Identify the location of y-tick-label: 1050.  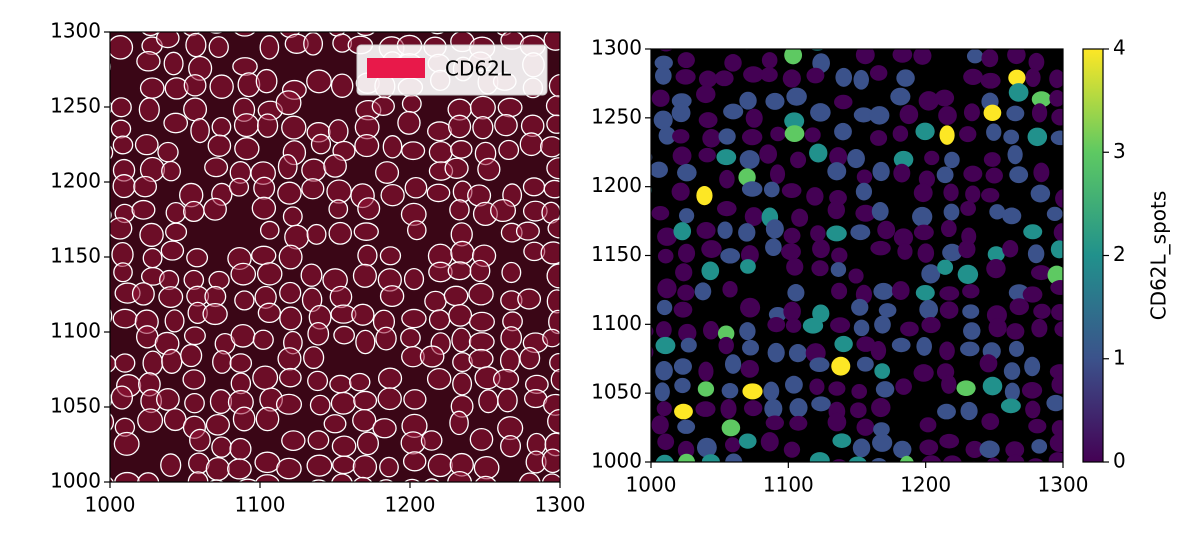
(616, 392).